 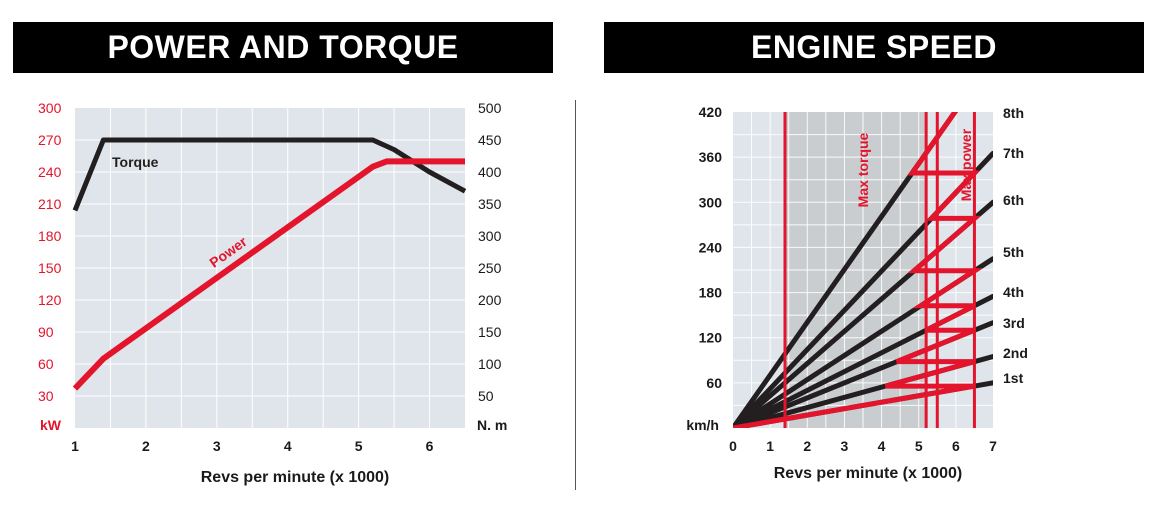 I want to click on y-left-unit-label: kW, so click(x=51, y=425).